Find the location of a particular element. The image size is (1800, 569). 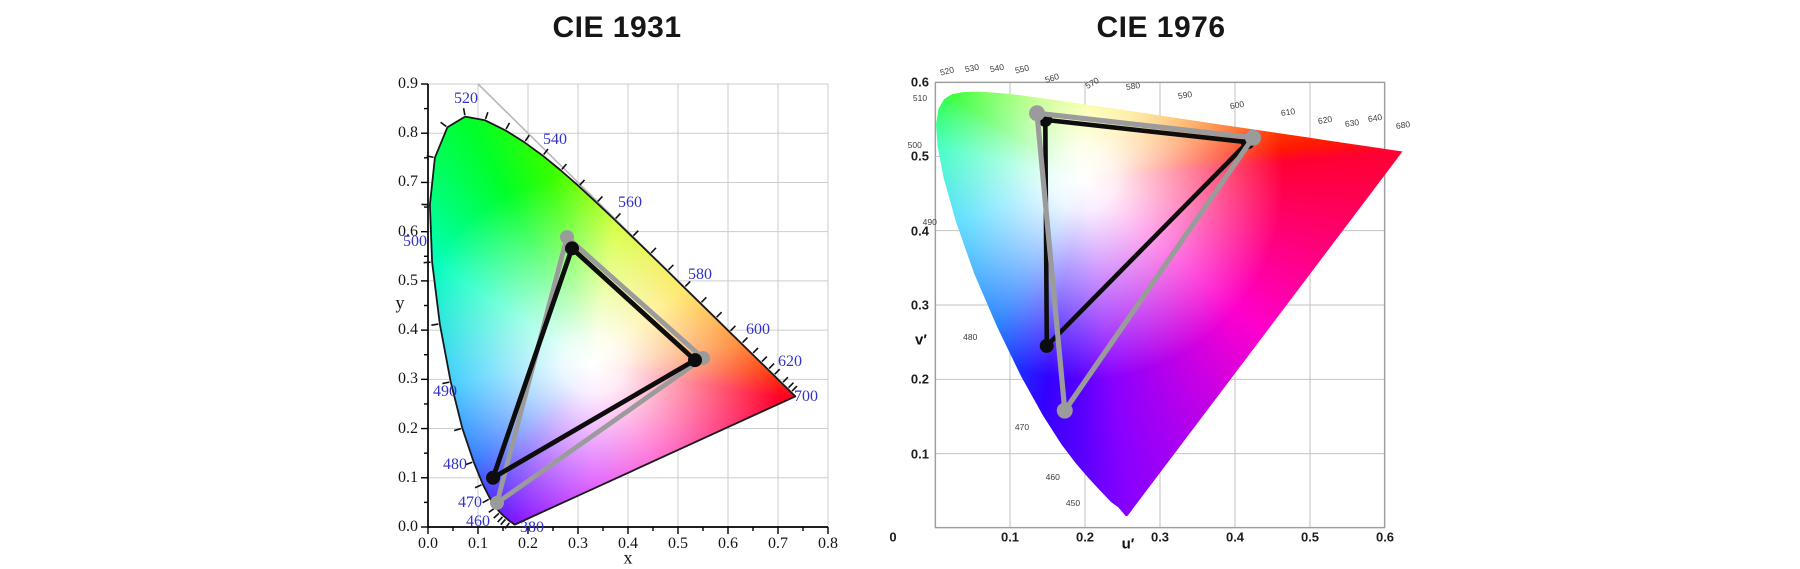

y-tick-label: 0.4 is located at coordinates (919, 231).